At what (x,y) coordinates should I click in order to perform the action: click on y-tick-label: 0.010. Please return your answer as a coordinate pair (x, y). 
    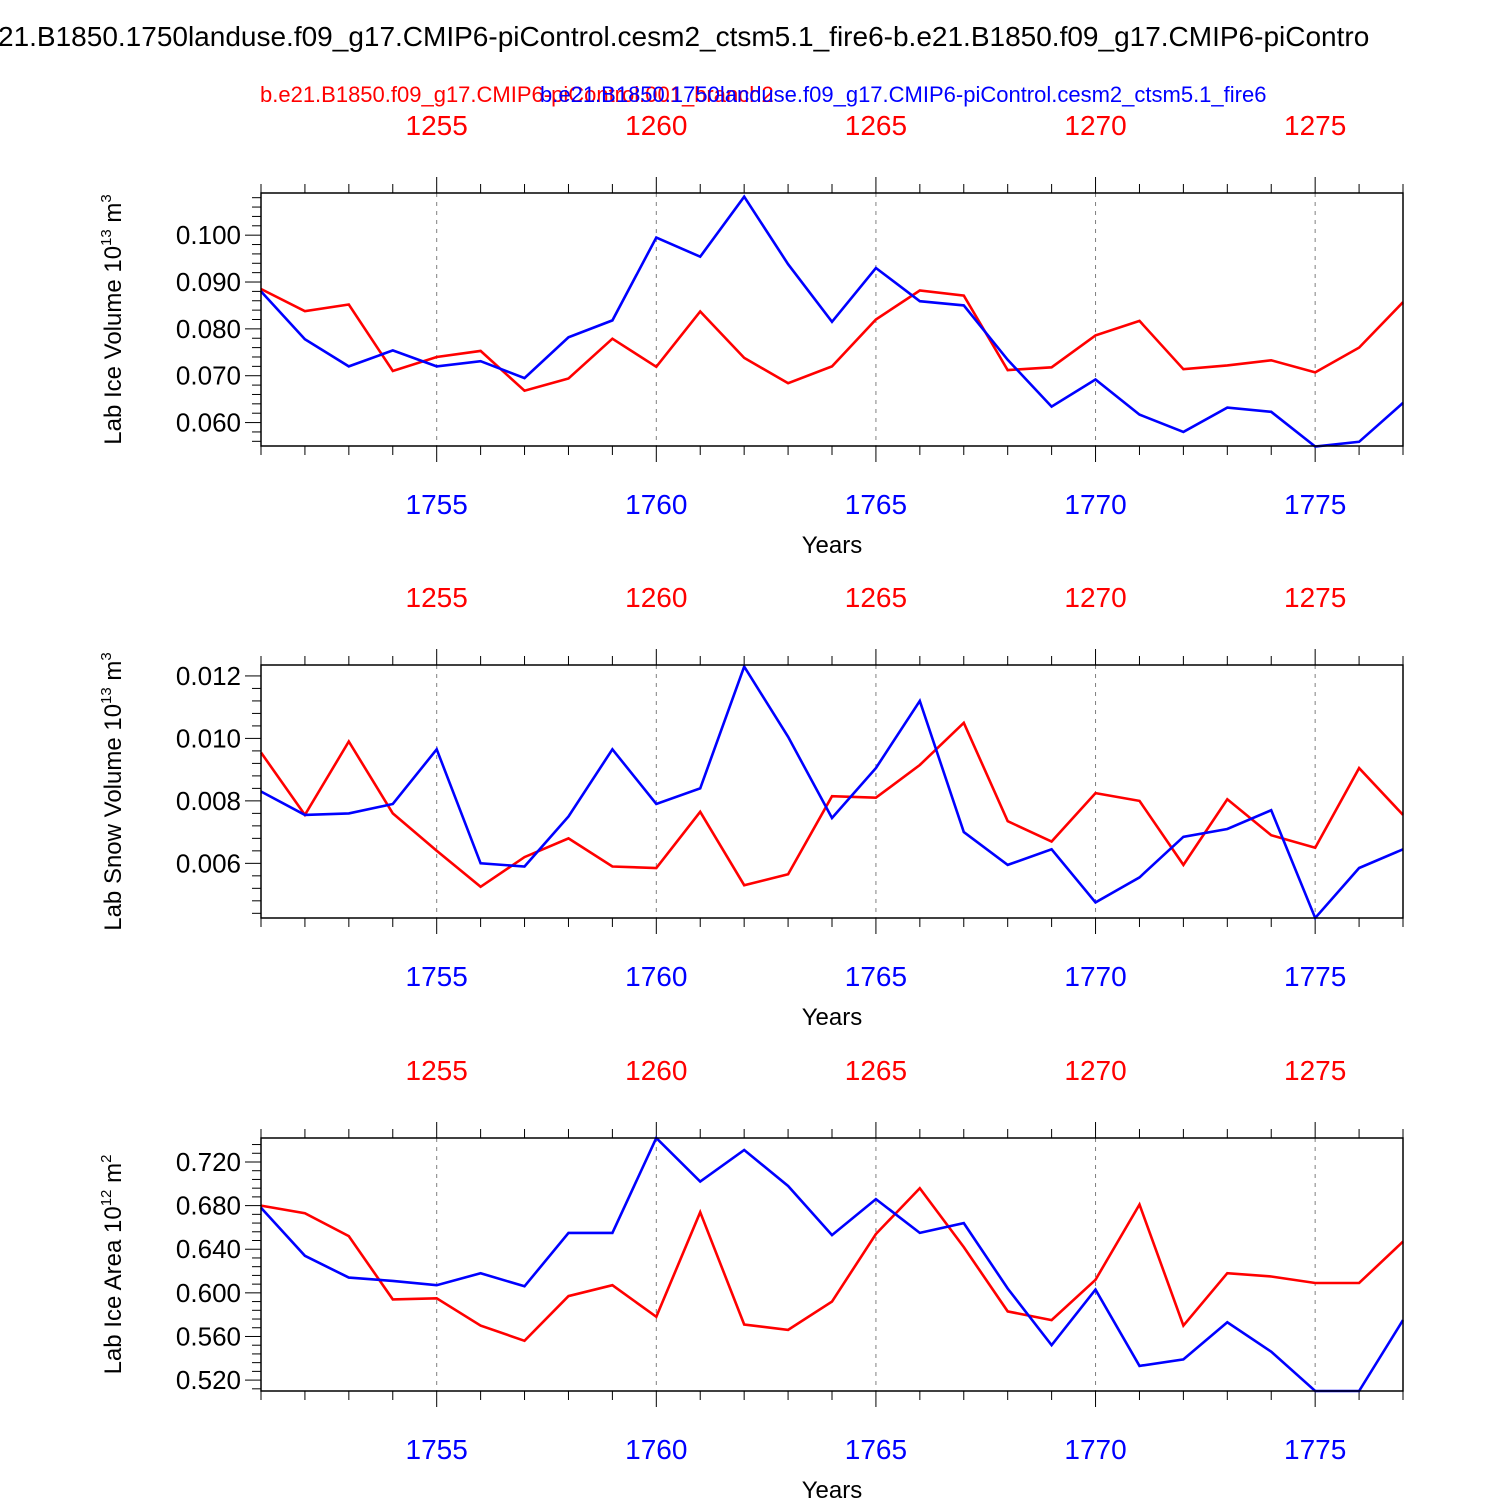
    Looking at the image, I should click on (208, 738).